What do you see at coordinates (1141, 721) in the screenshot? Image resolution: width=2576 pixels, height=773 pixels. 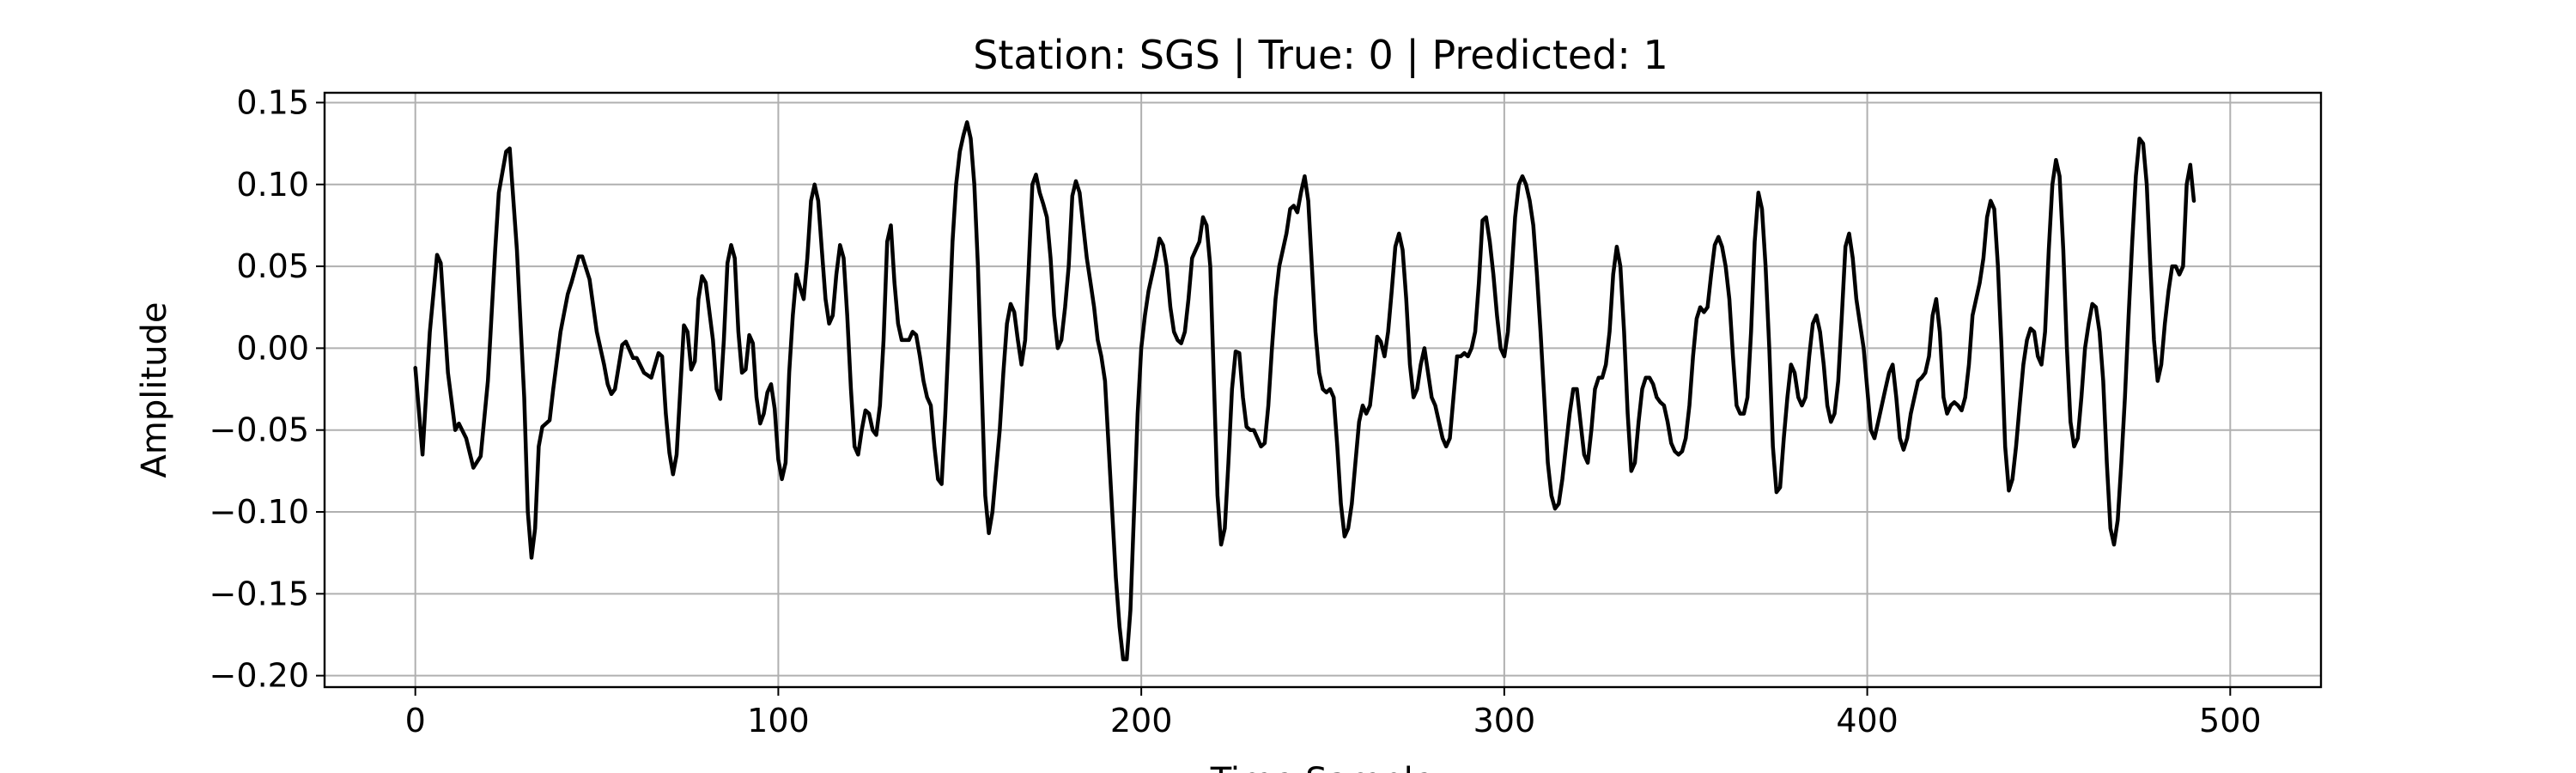 I see `x-tick-label: 200` at bounding box center [1141, 721].